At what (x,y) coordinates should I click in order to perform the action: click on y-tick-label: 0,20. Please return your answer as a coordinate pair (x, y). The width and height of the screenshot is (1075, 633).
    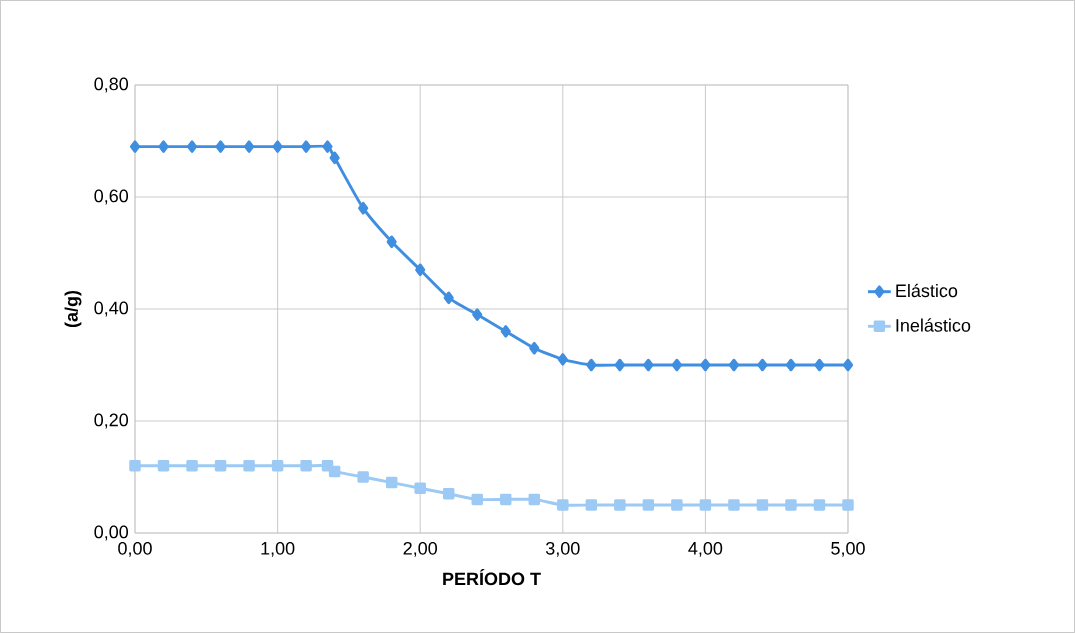
    Looking at the image, I should click on (111, 421).